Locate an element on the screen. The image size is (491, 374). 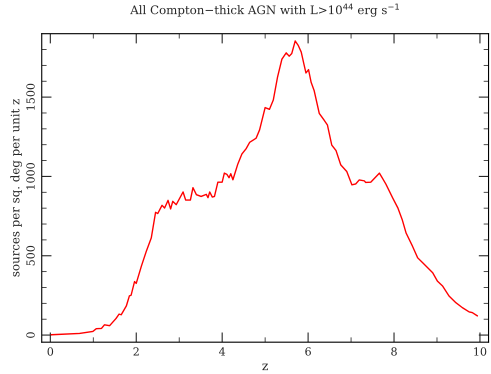
x-tick-label: 6 is located at coordinates (308, 351).